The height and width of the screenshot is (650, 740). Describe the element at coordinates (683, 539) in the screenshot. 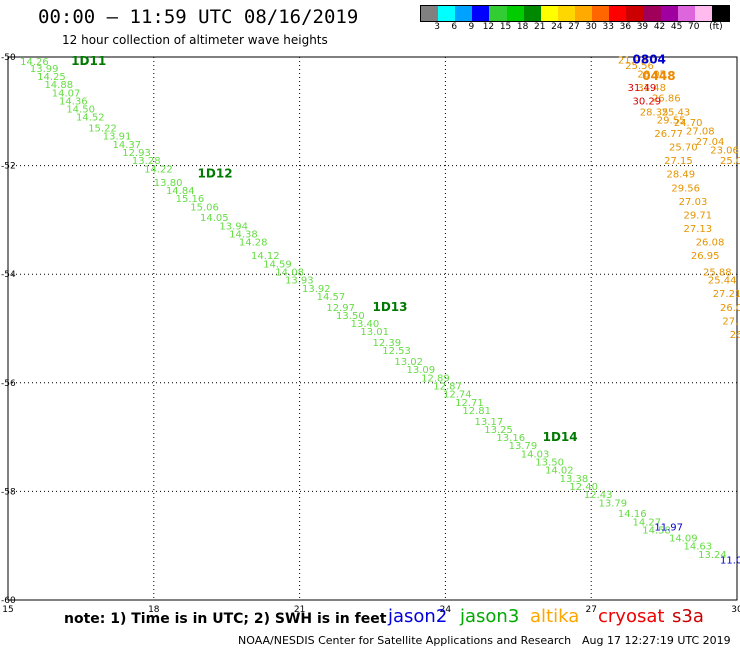

I see `data-point-jason3: 14.09` at that location.